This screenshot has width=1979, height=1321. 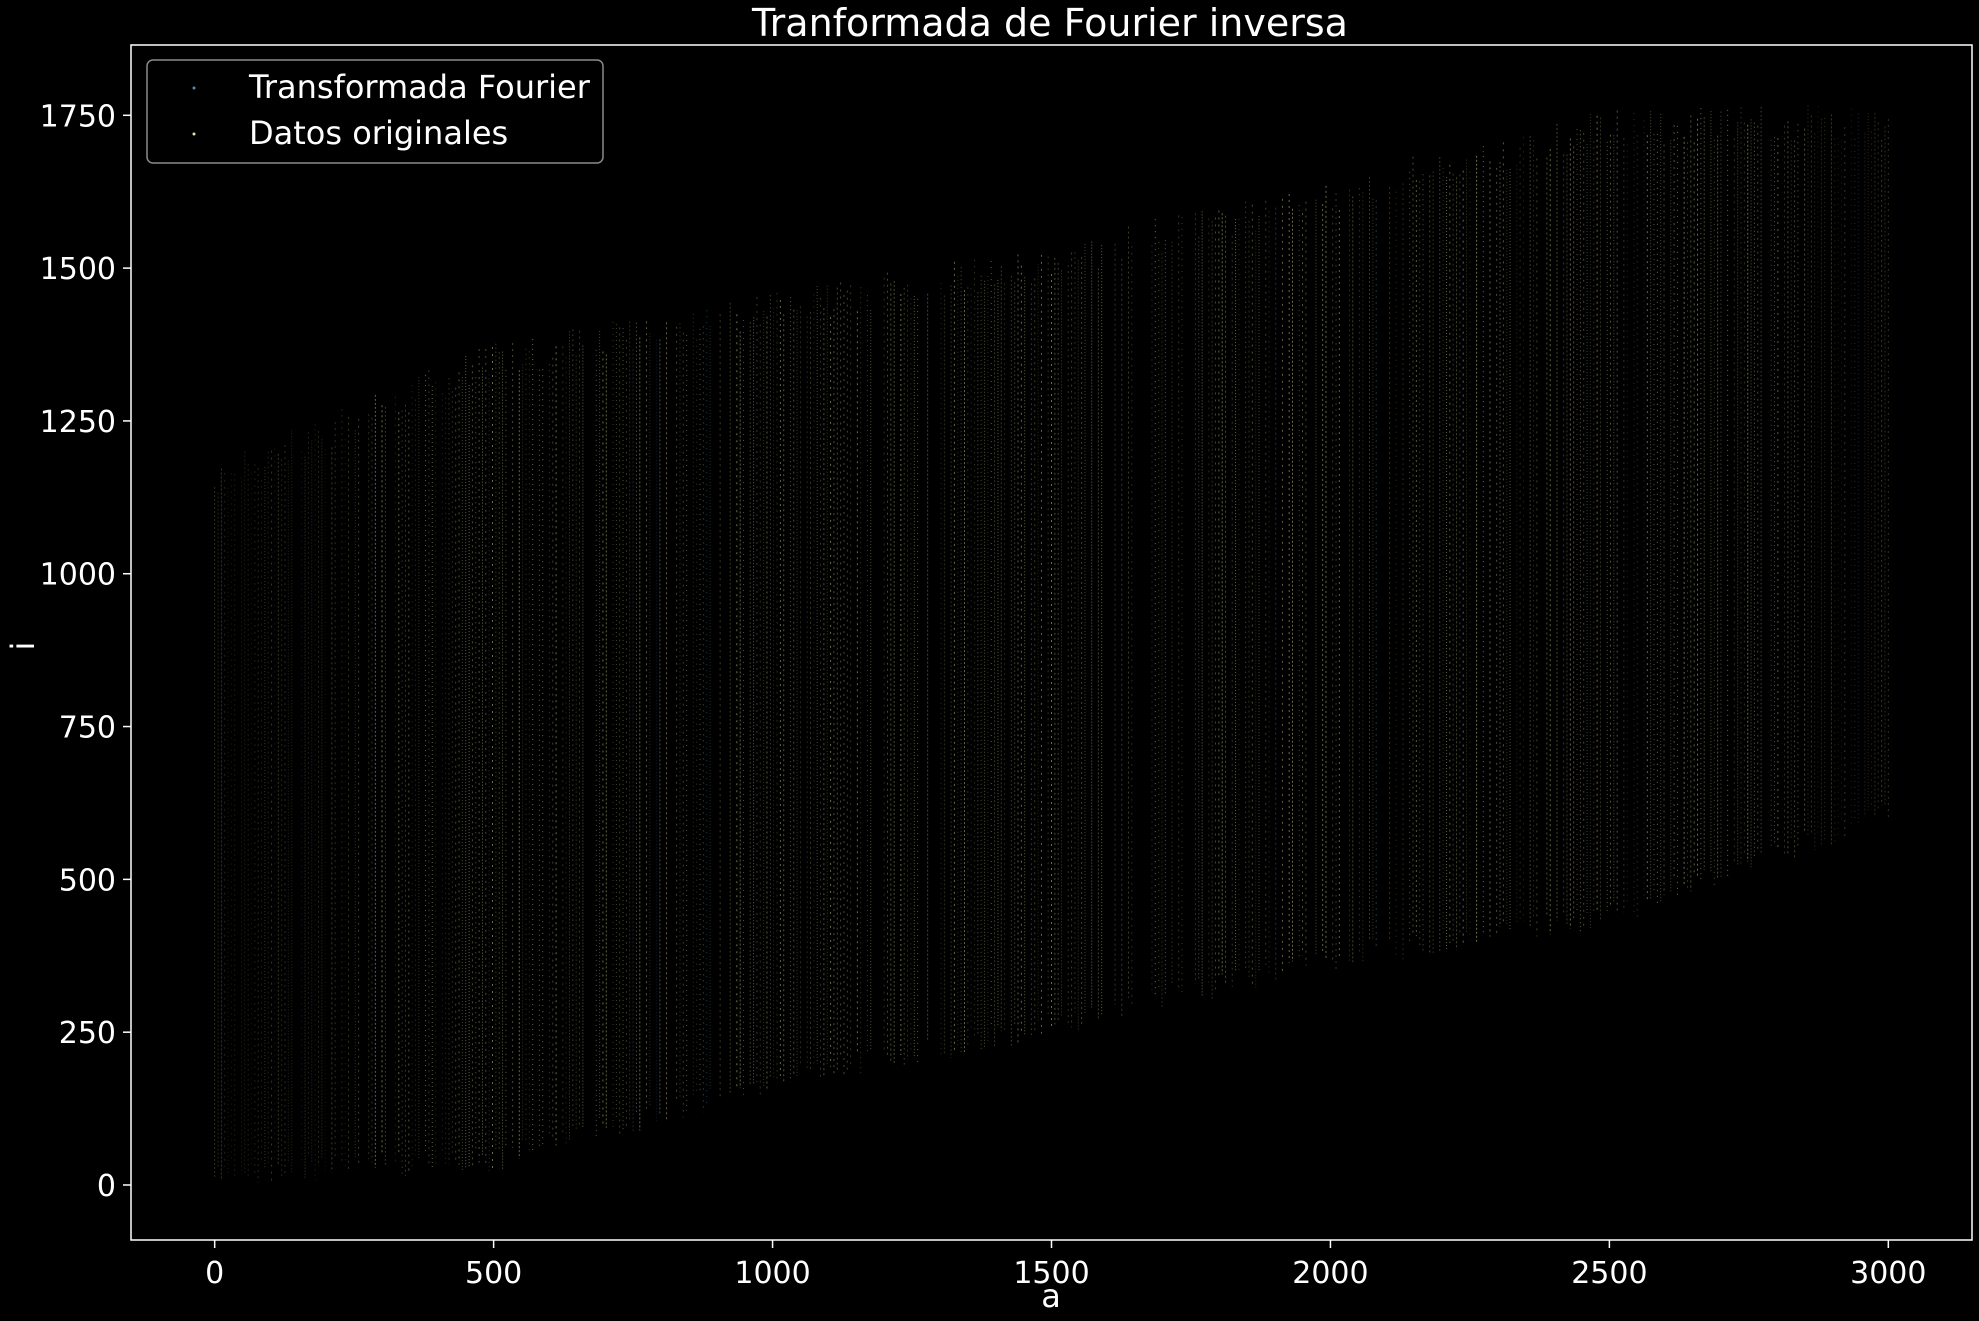 I want to click on y-tick-label: 750, so click(x=87, y=728).